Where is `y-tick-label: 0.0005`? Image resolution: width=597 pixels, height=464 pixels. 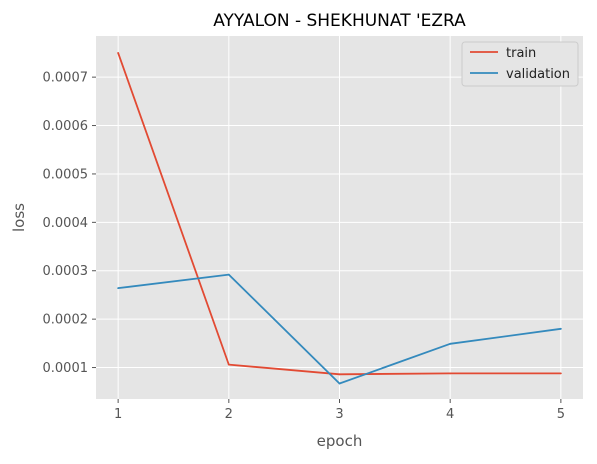 y-tick-label: 0.0005 is located at coordinates (66, 174).